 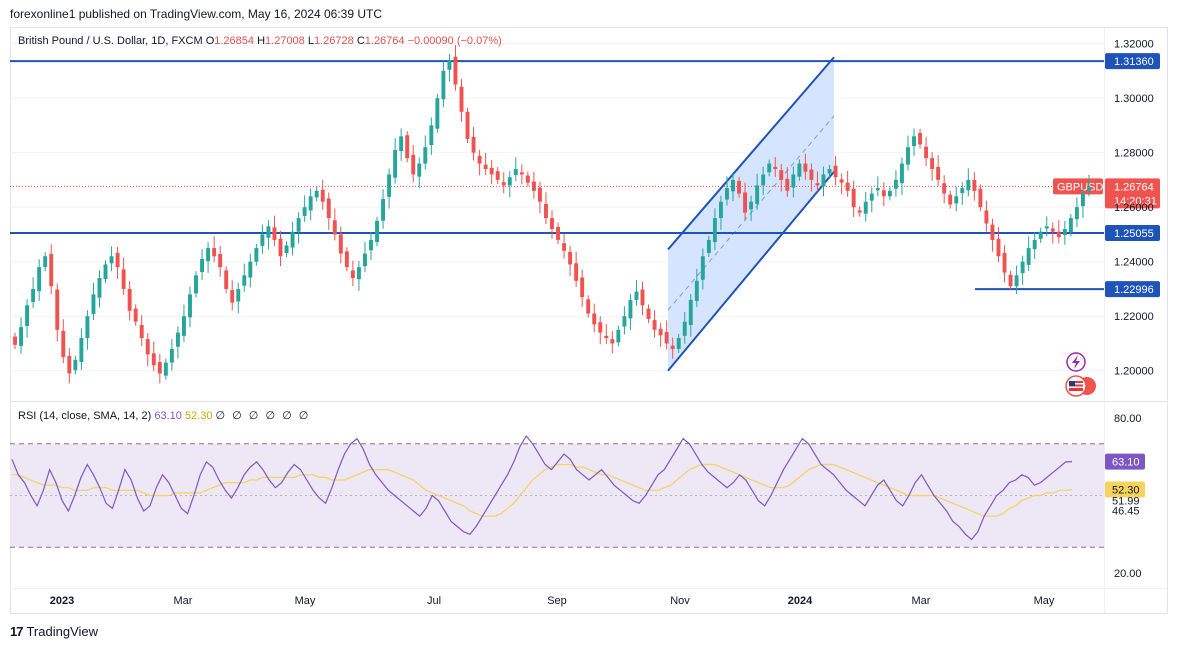 What do you see at coordinates (1128, 574) in the screenshot?
I see `rsi-tick-label: 20.00` at bounding box center [1128, 574].